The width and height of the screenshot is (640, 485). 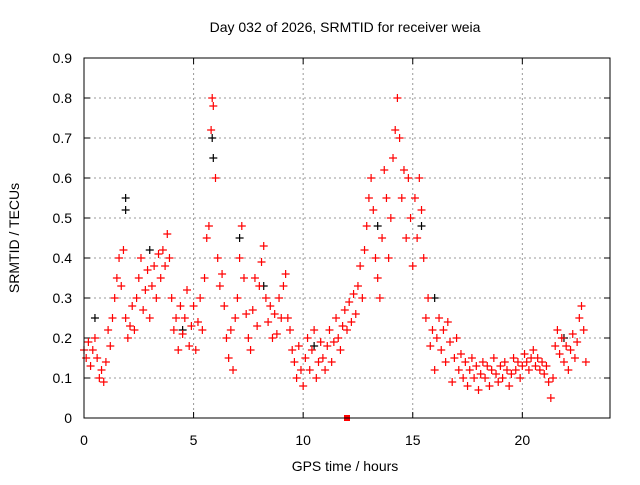 I want to click on y-tick-label: 0.5, so click(x=63, y=218).